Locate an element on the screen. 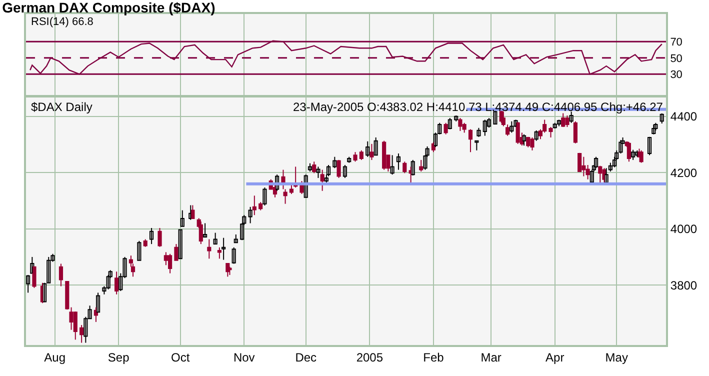 The height and width of the screenshot is (376, 709). y-tick-label: 30 is located at coordinates (676, 75).